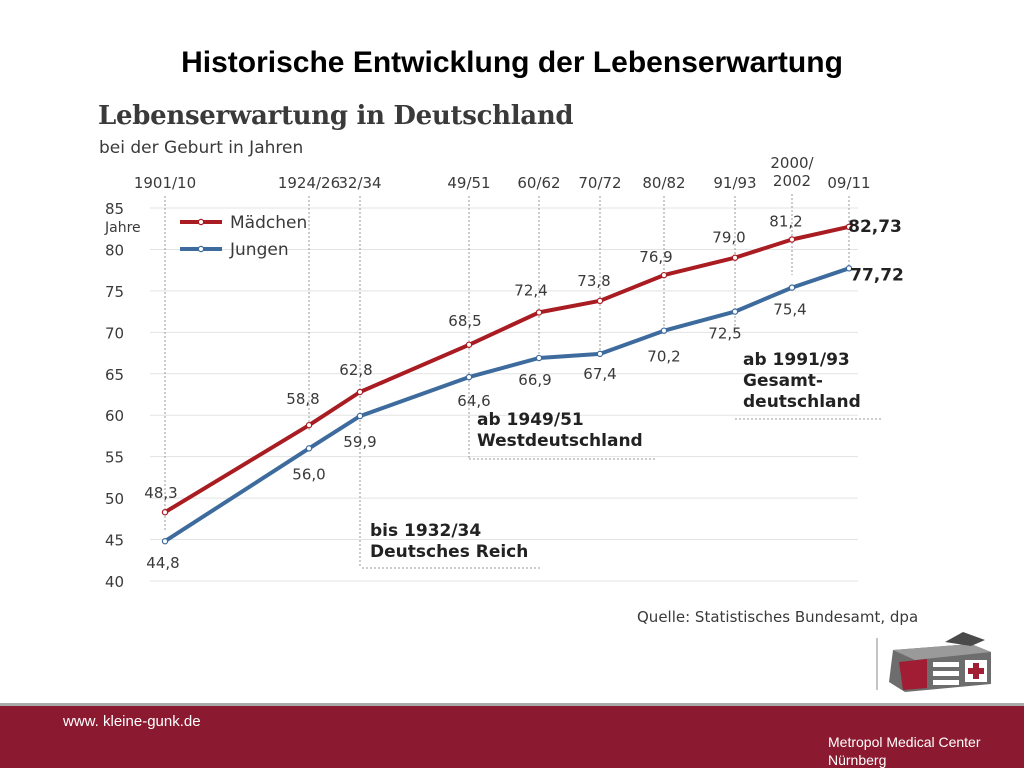 The width and height of the screenshot is (1024, 769). Describe the element at coordinates (802, 402) in the screenshot. I see `annotation-text: deutschland` at that location.